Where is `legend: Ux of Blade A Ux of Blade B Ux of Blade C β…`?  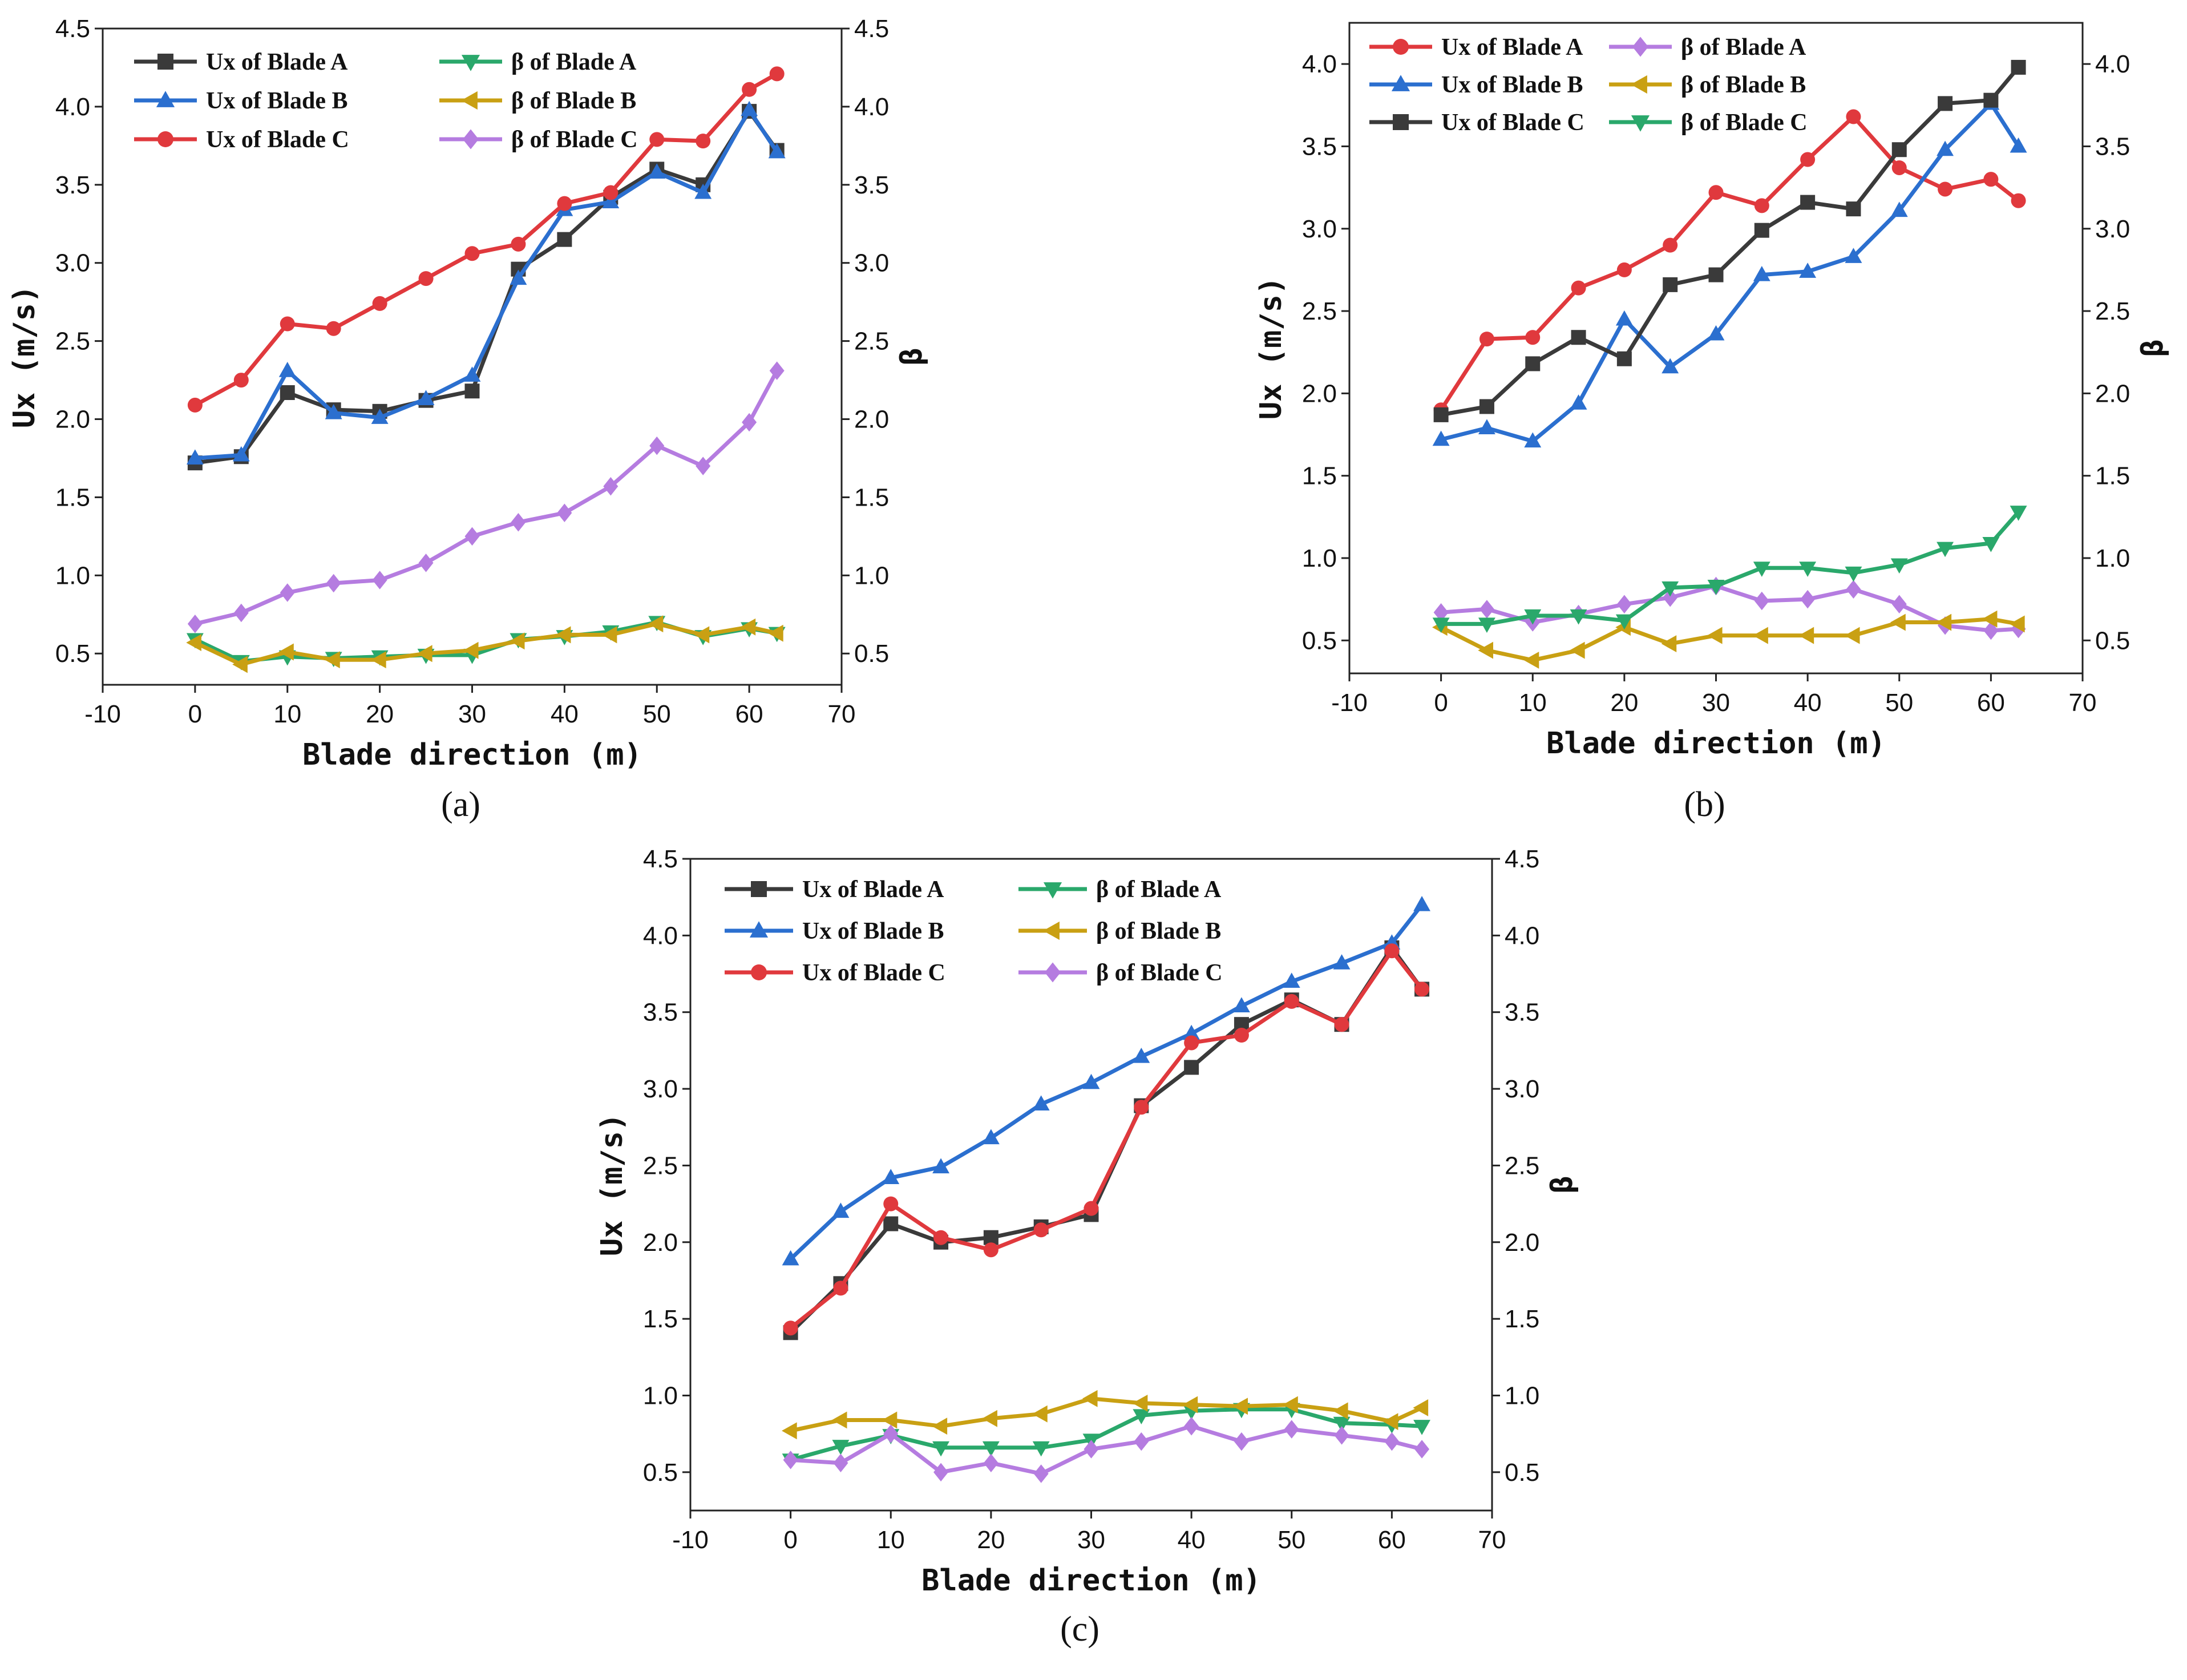 legend: Ux of Blade A Ux of Blade B Ux of Blade C β… is located at coordinates (974, 931).